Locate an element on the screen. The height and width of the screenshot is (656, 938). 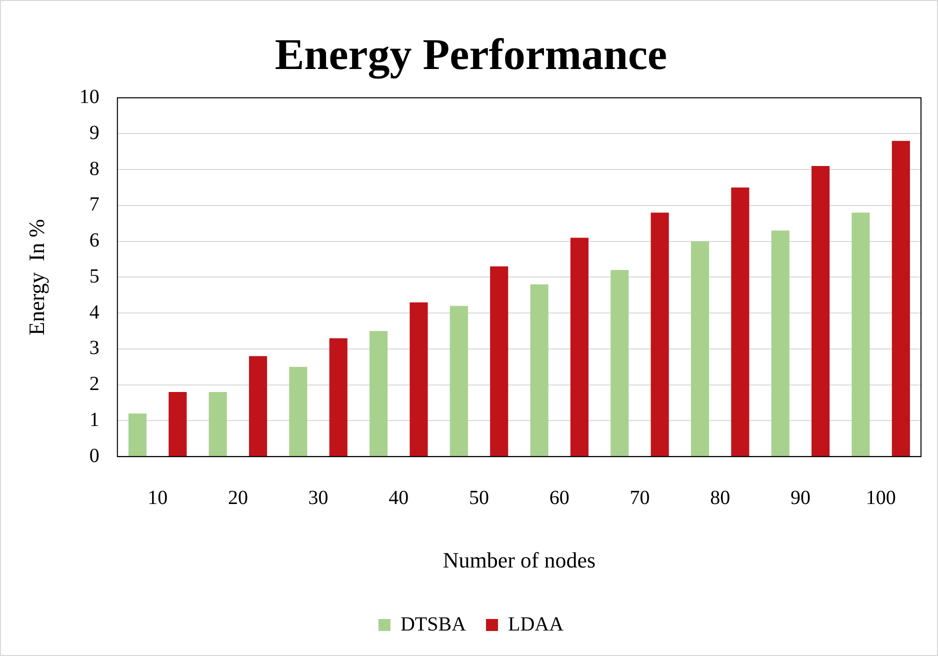
x-tick-label: 40 is located at coordinates (398, 497).